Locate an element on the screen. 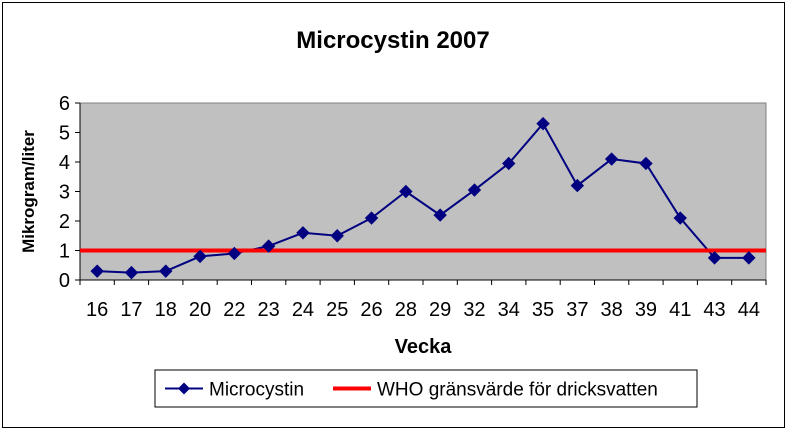 Image resolution: width=787 pixels, height=435 pixels. x-tick-label: 35 is located at coordinates (543, 310).